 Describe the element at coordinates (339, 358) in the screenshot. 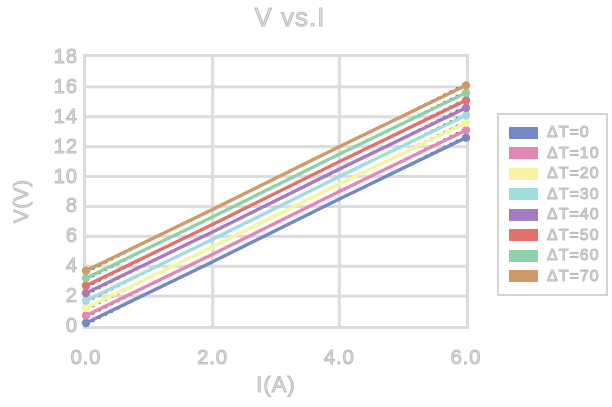

I see `x-tick-label: 4.0` at that location.